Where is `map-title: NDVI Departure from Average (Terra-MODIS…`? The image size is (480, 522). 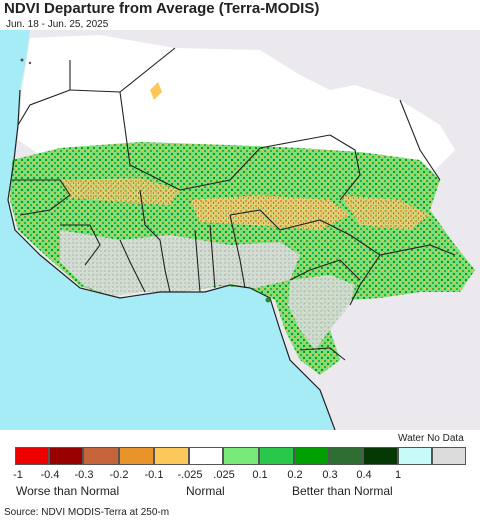 map-title: NDVI Departure from Average (Terra-MODIS… is located at coordinates (162, 8).